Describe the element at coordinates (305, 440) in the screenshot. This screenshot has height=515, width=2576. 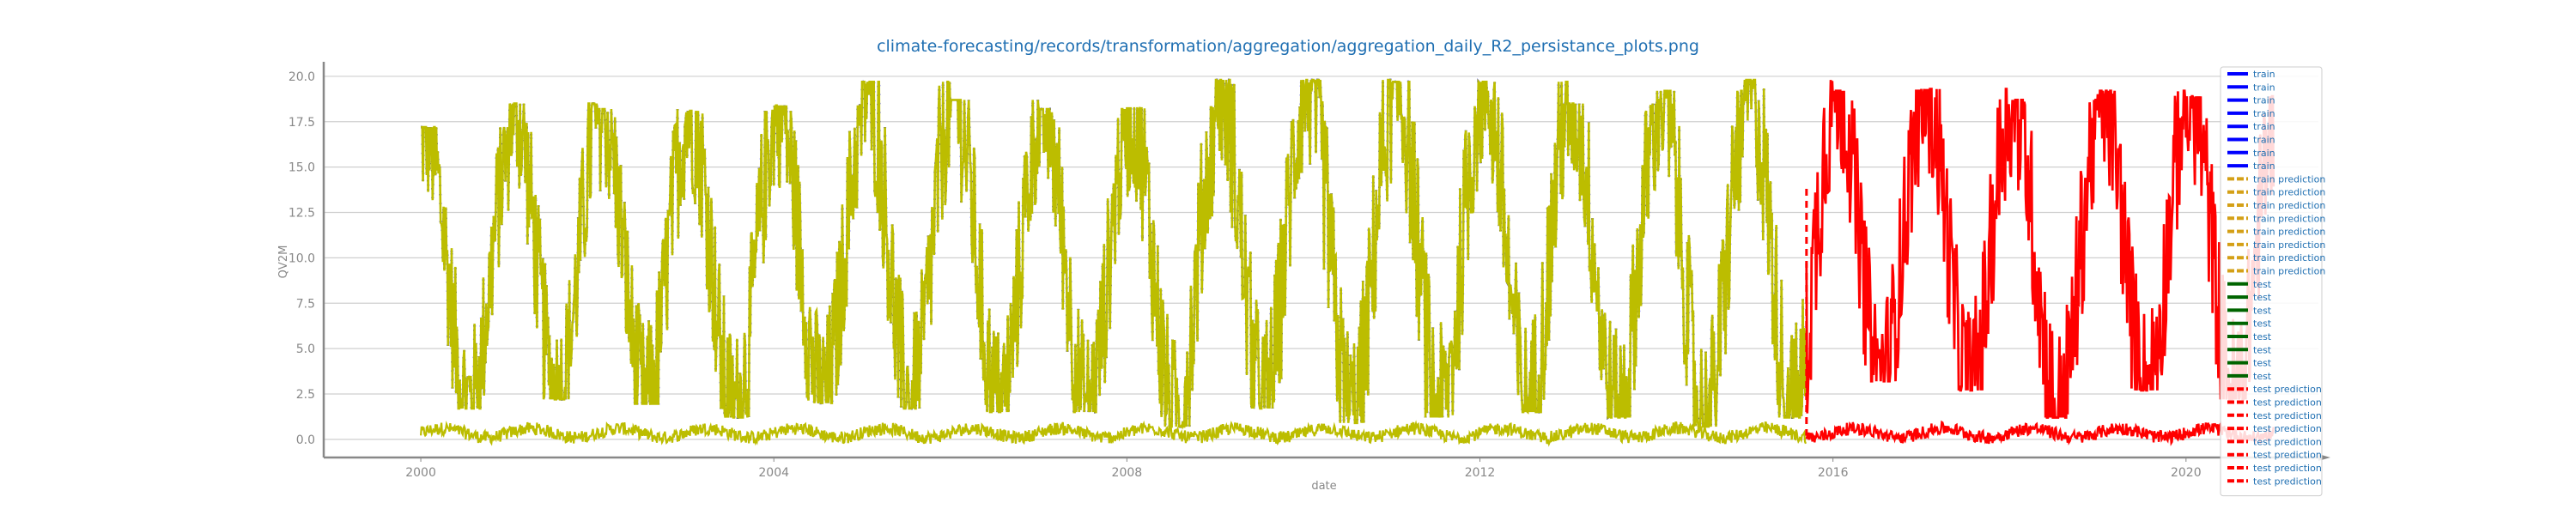
I see `y-tick-label: 0.0` at that location.